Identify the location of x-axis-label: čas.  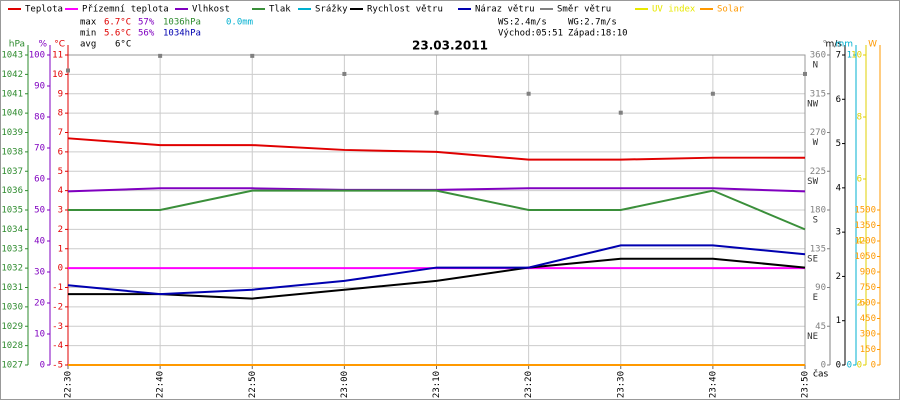
(820, 374).